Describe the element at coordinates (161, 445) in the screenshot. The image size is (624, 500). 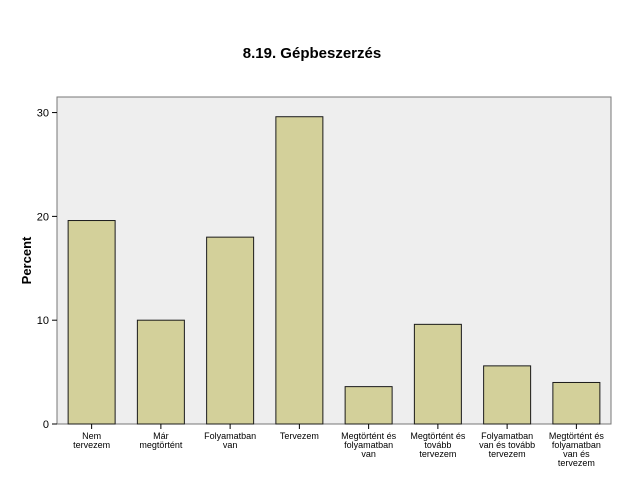
I see `x-tick-label-line: megtörtént` at that location.